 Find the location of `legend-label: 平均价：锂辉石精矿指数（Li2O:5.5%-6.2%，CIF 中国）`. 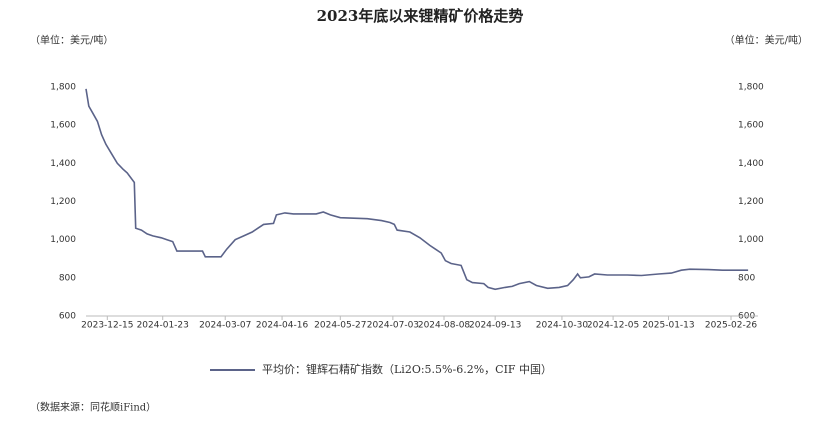

legend-label: 平均价：锂辉石精矿指数（Li2O:5.5%-6.2%，CIF 中国） is located at coordinates (407, 369).